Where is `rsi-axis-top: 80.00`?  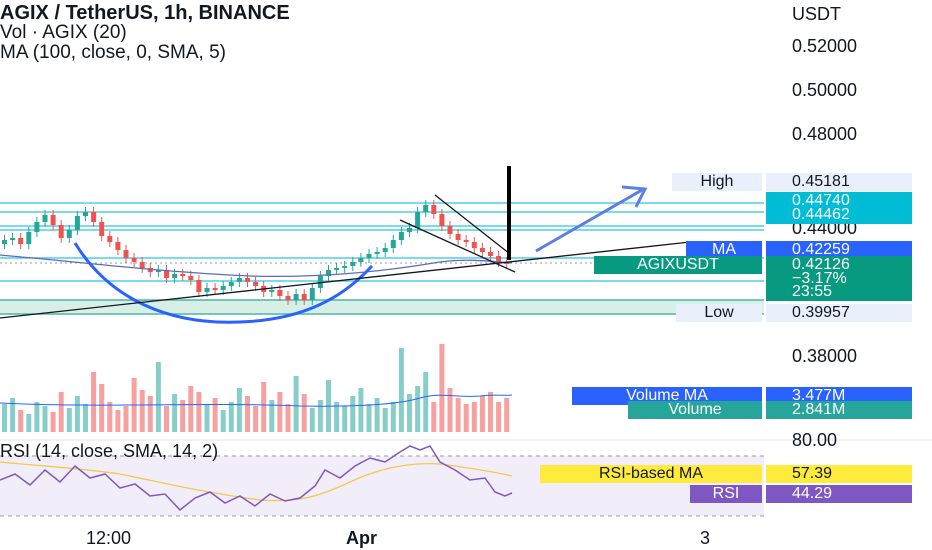 rsi-axis-top: 80.00 is located at coordinates (814, 440).